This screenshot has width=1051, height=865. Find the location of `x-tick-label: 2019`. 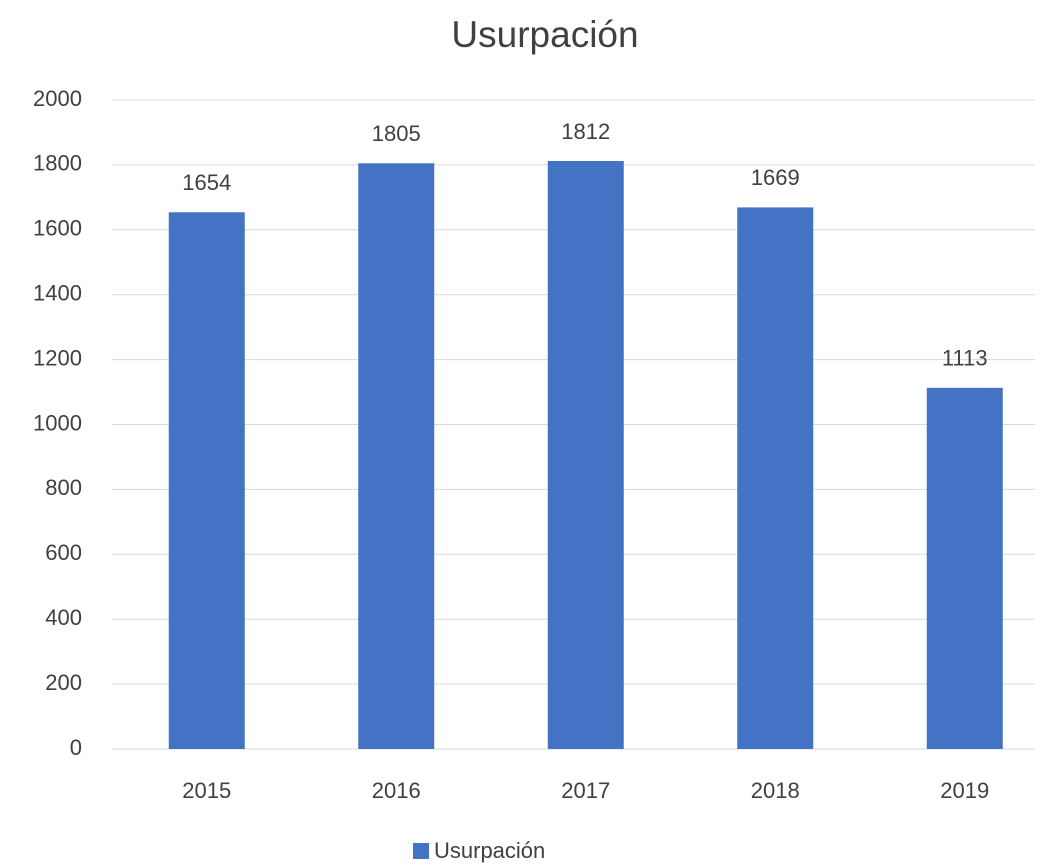

x-tick-label: 2019 is located at coordinates (964, 790).